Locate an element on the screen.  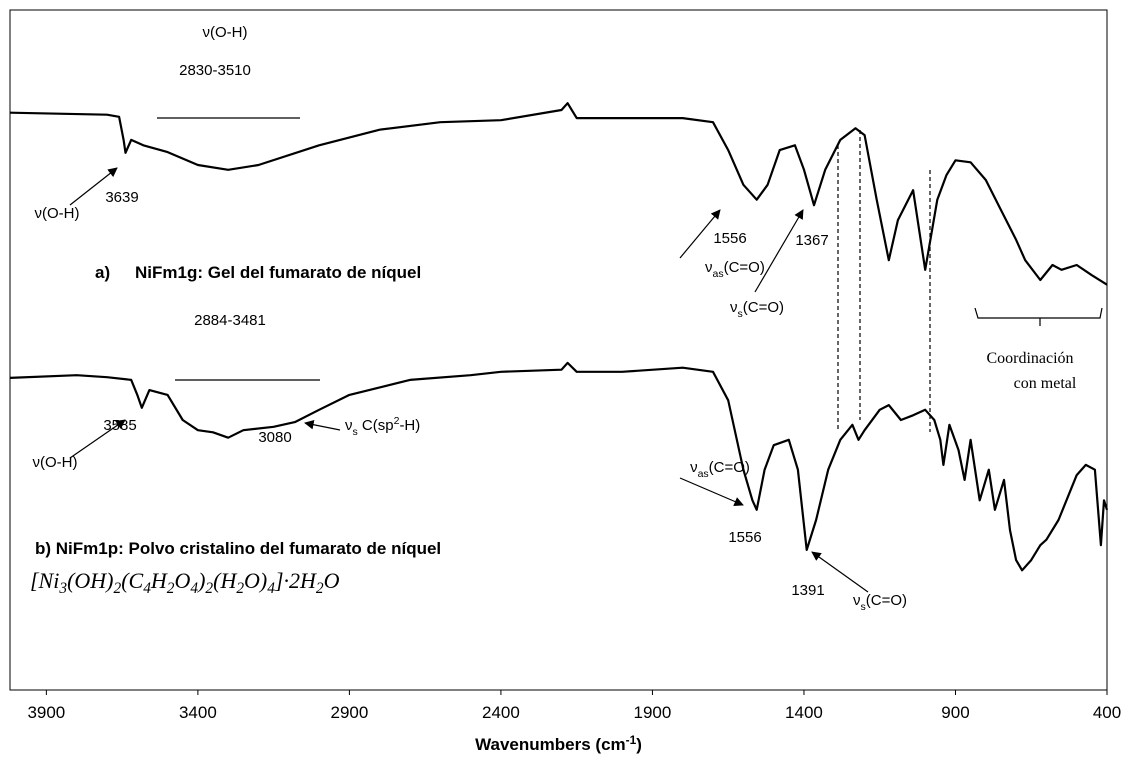
text-run: NiFm1g: Gel del fumarato de níquel is located at coordinates (278, 272).